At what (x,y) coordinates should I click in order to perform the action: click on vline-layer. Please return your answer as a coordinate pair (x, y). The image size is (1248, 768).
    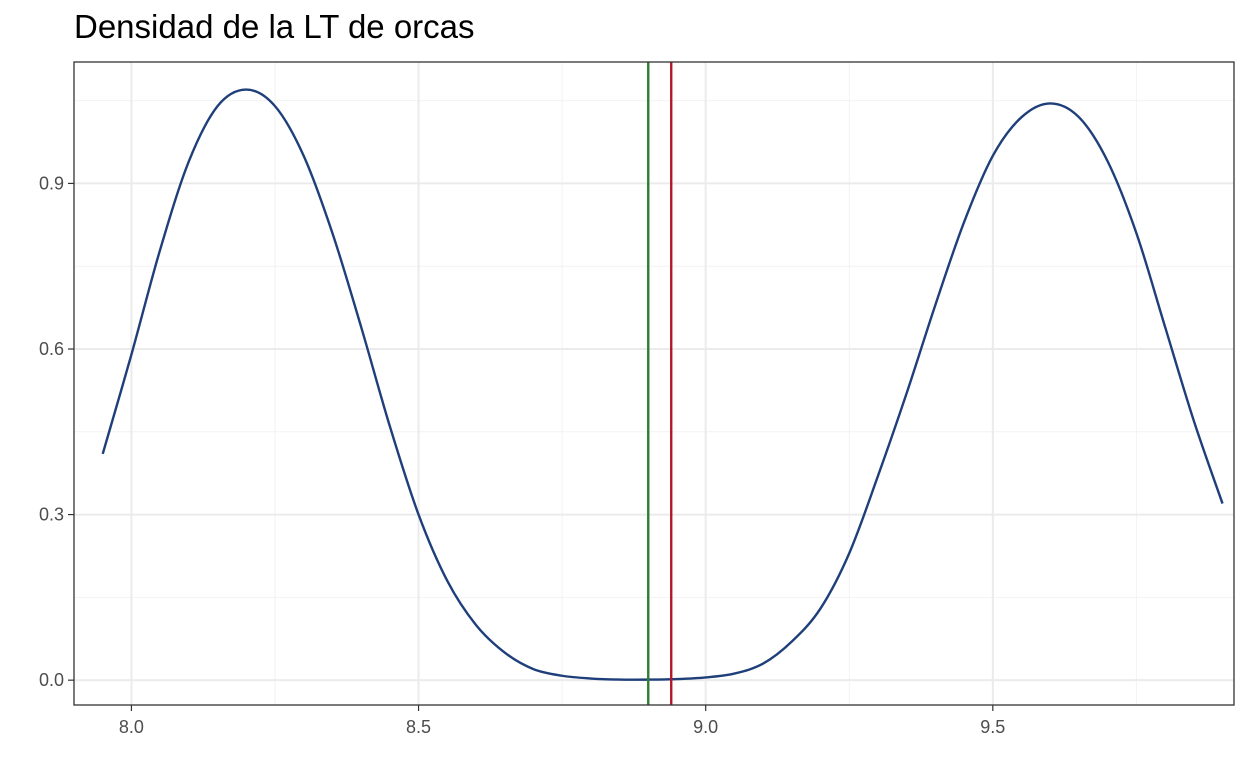
    Looking at the image, I should click on (660, 383).